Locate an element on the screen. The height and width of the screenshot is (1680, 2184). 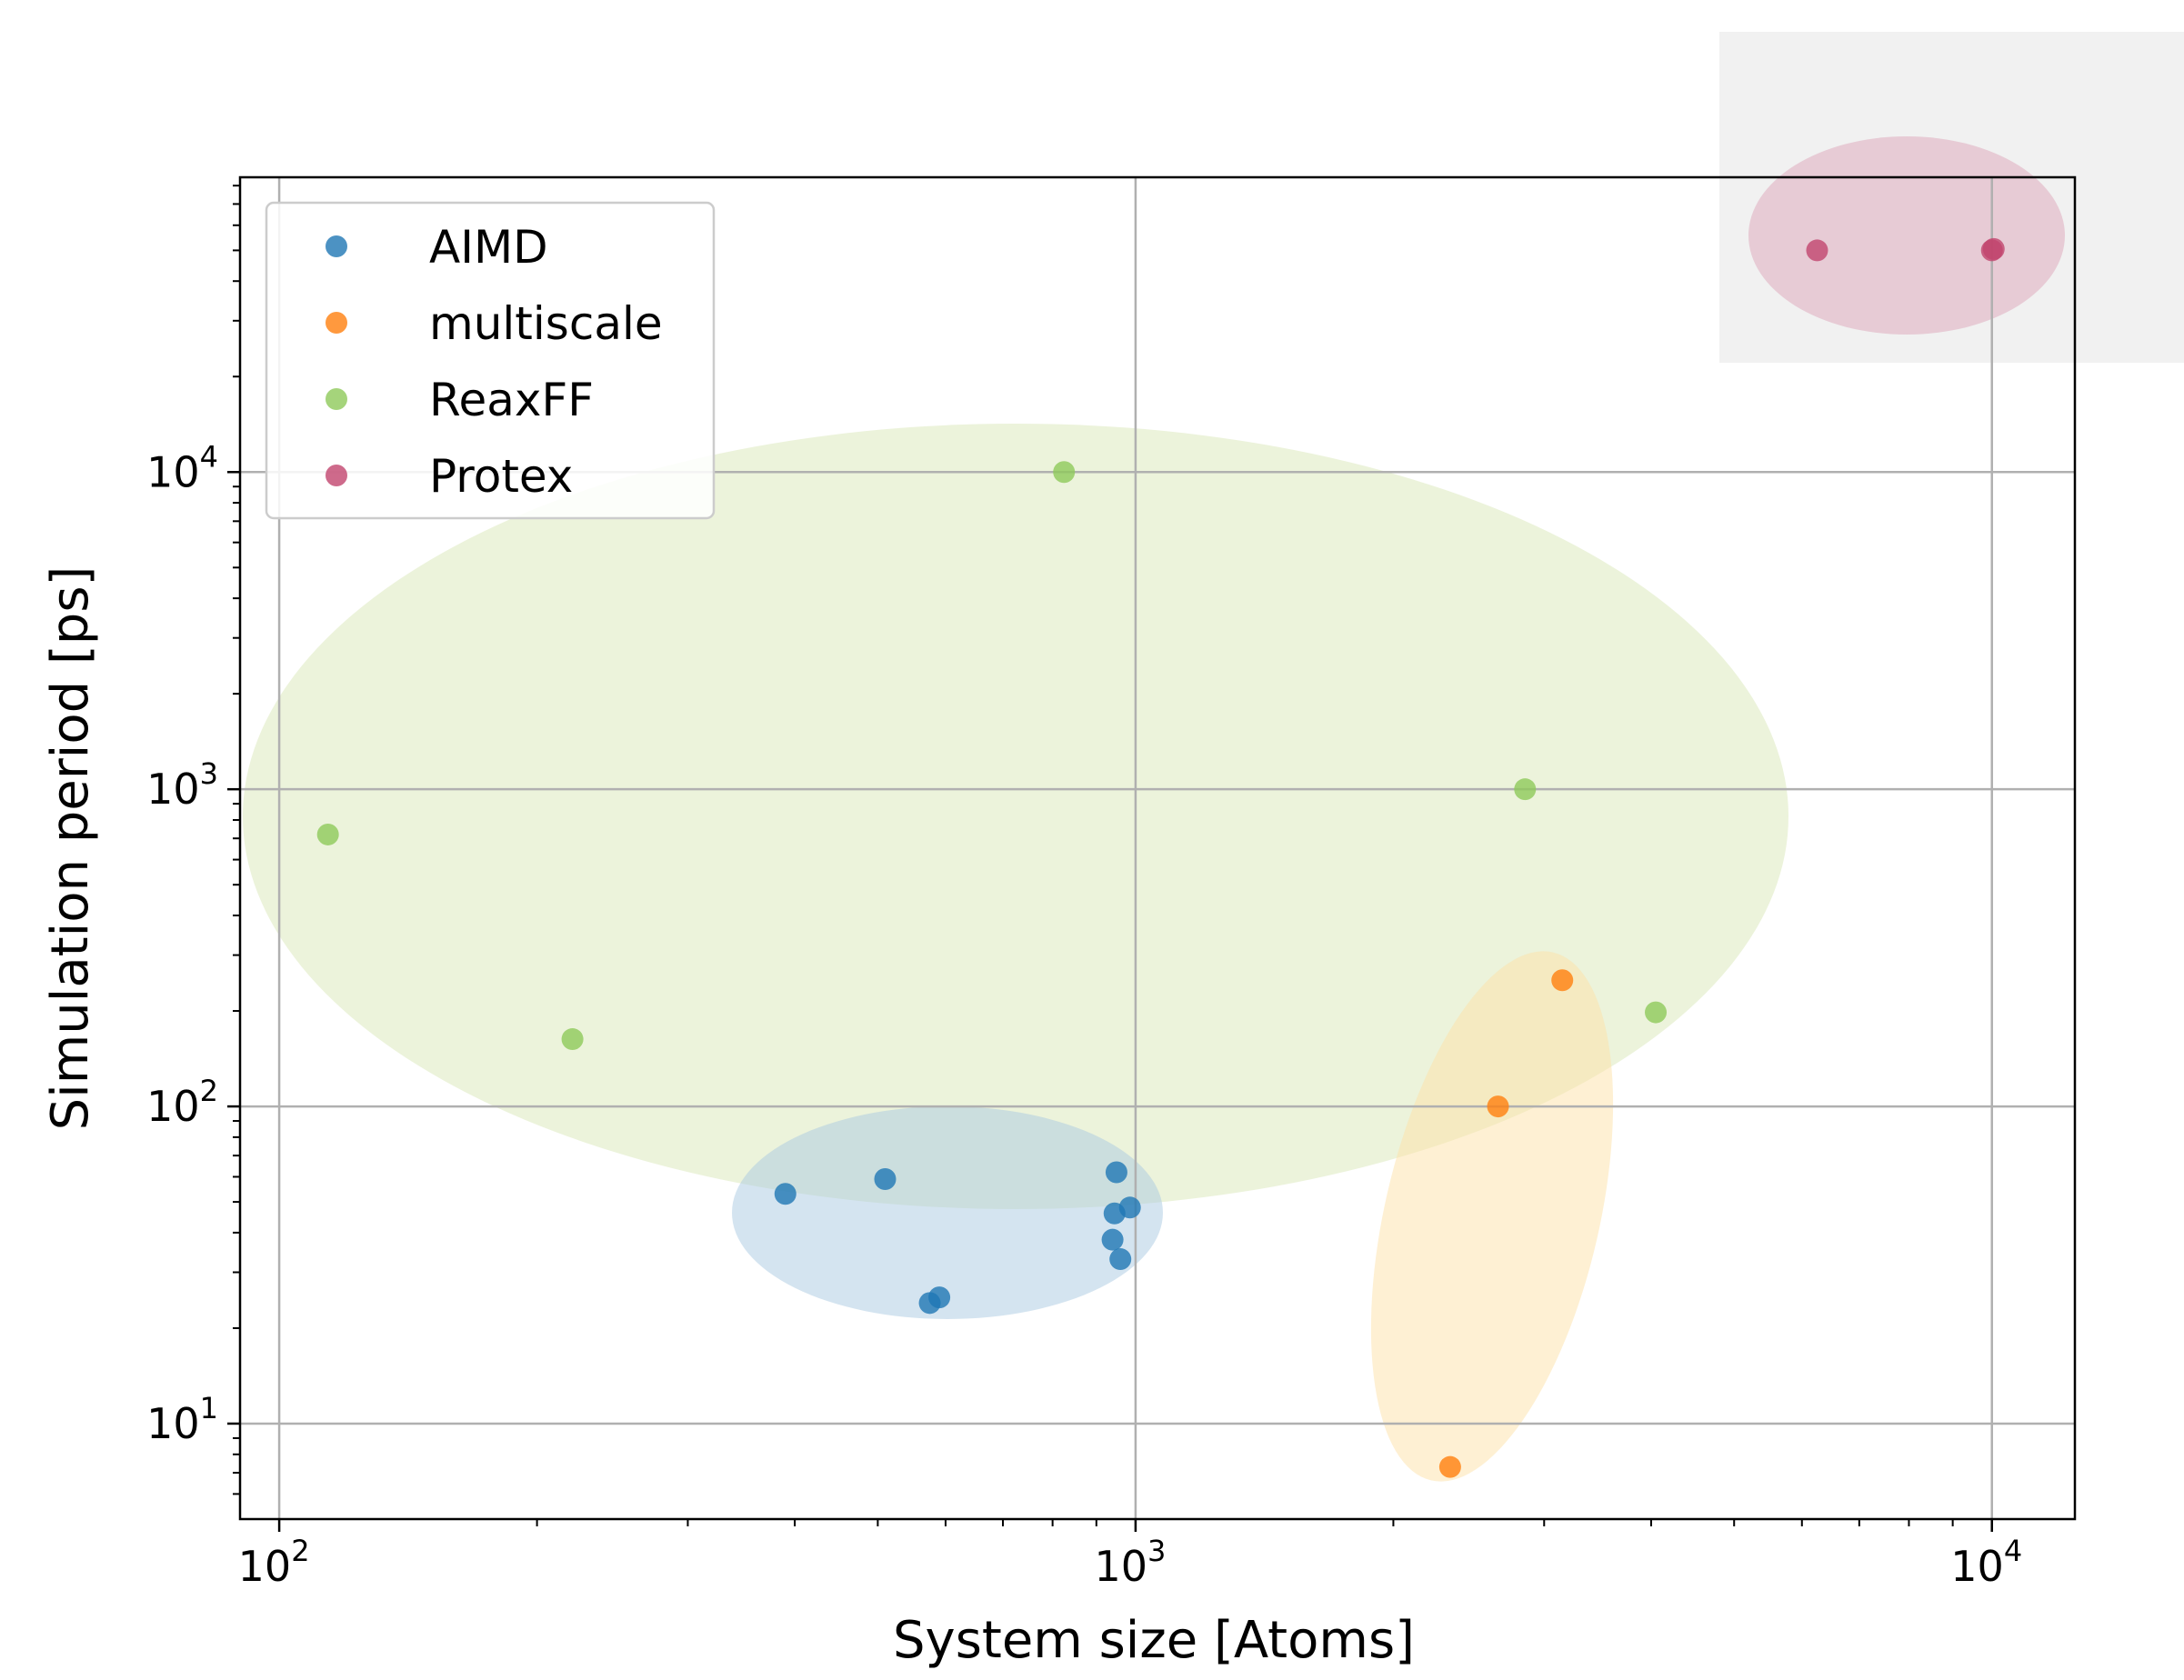
x-tick-exponent: 4 is located at coordinates (2013, 1551).